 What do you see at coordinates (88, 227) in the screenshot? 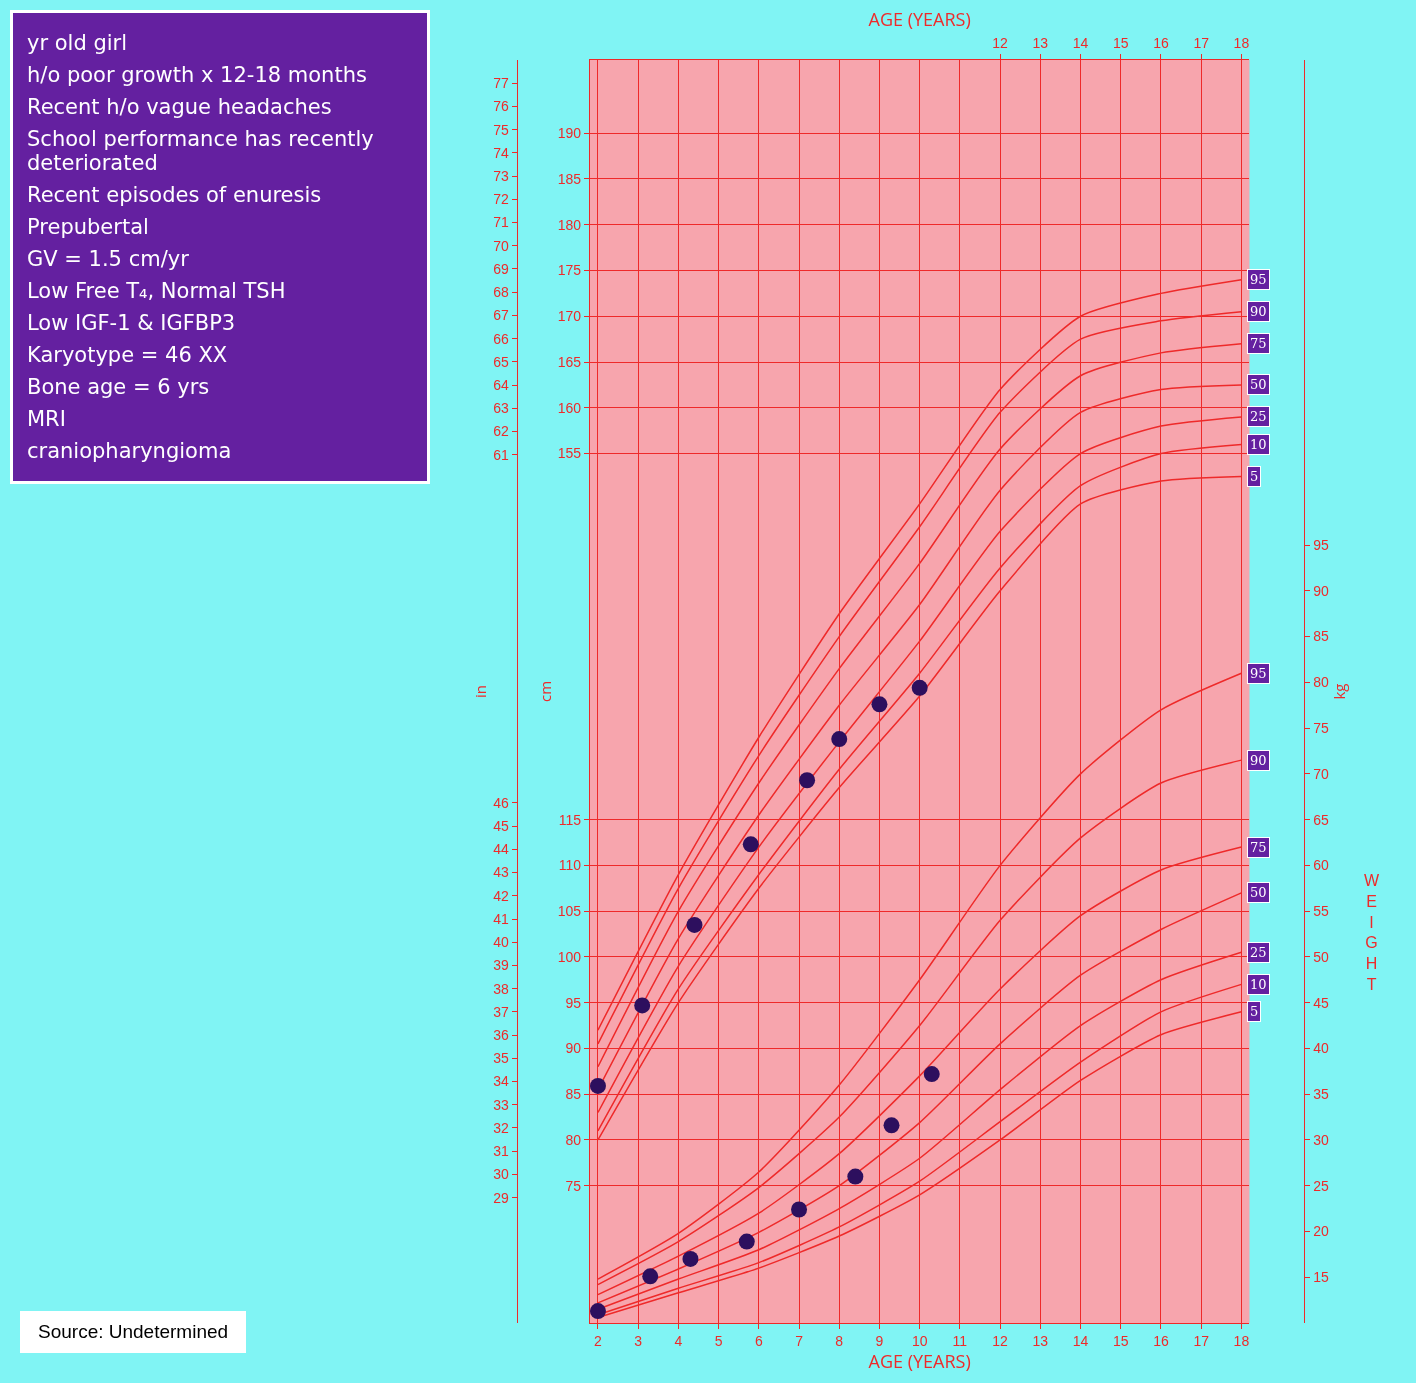
I see `text: Prepubertal` at bounding box center [88, 227].